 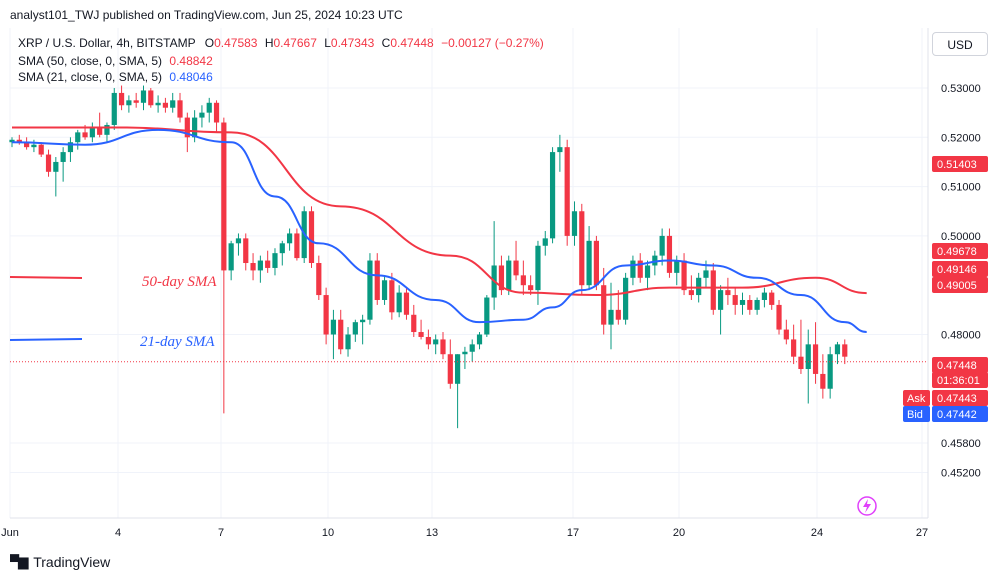 I want to click on price-tag-text: 0.51403, so click(x=957, y=165).